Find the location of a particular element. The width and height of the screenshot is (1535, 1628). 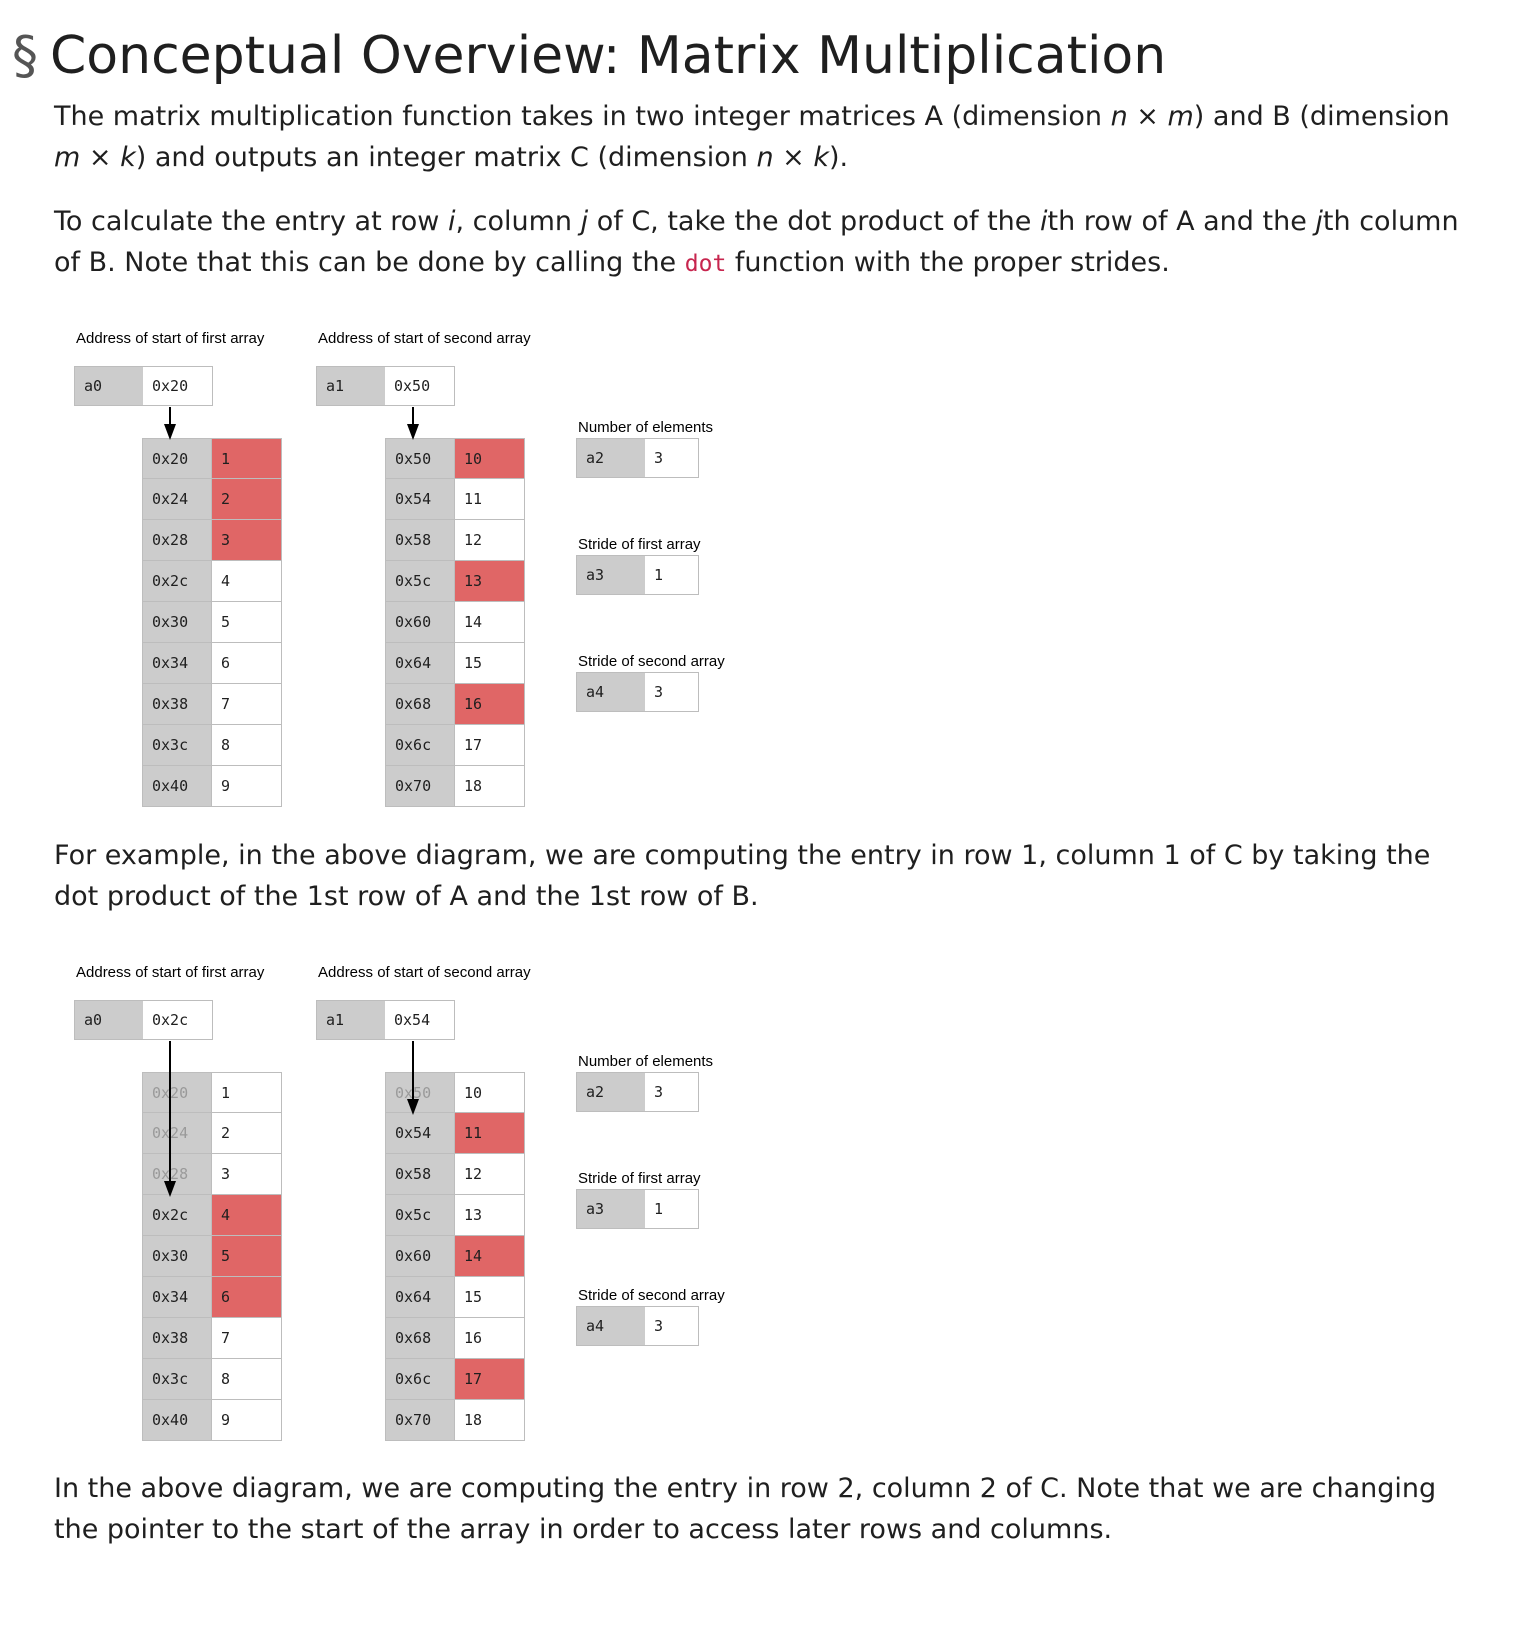

memory-address: 0x20 is located at coordinates (177, 1092).